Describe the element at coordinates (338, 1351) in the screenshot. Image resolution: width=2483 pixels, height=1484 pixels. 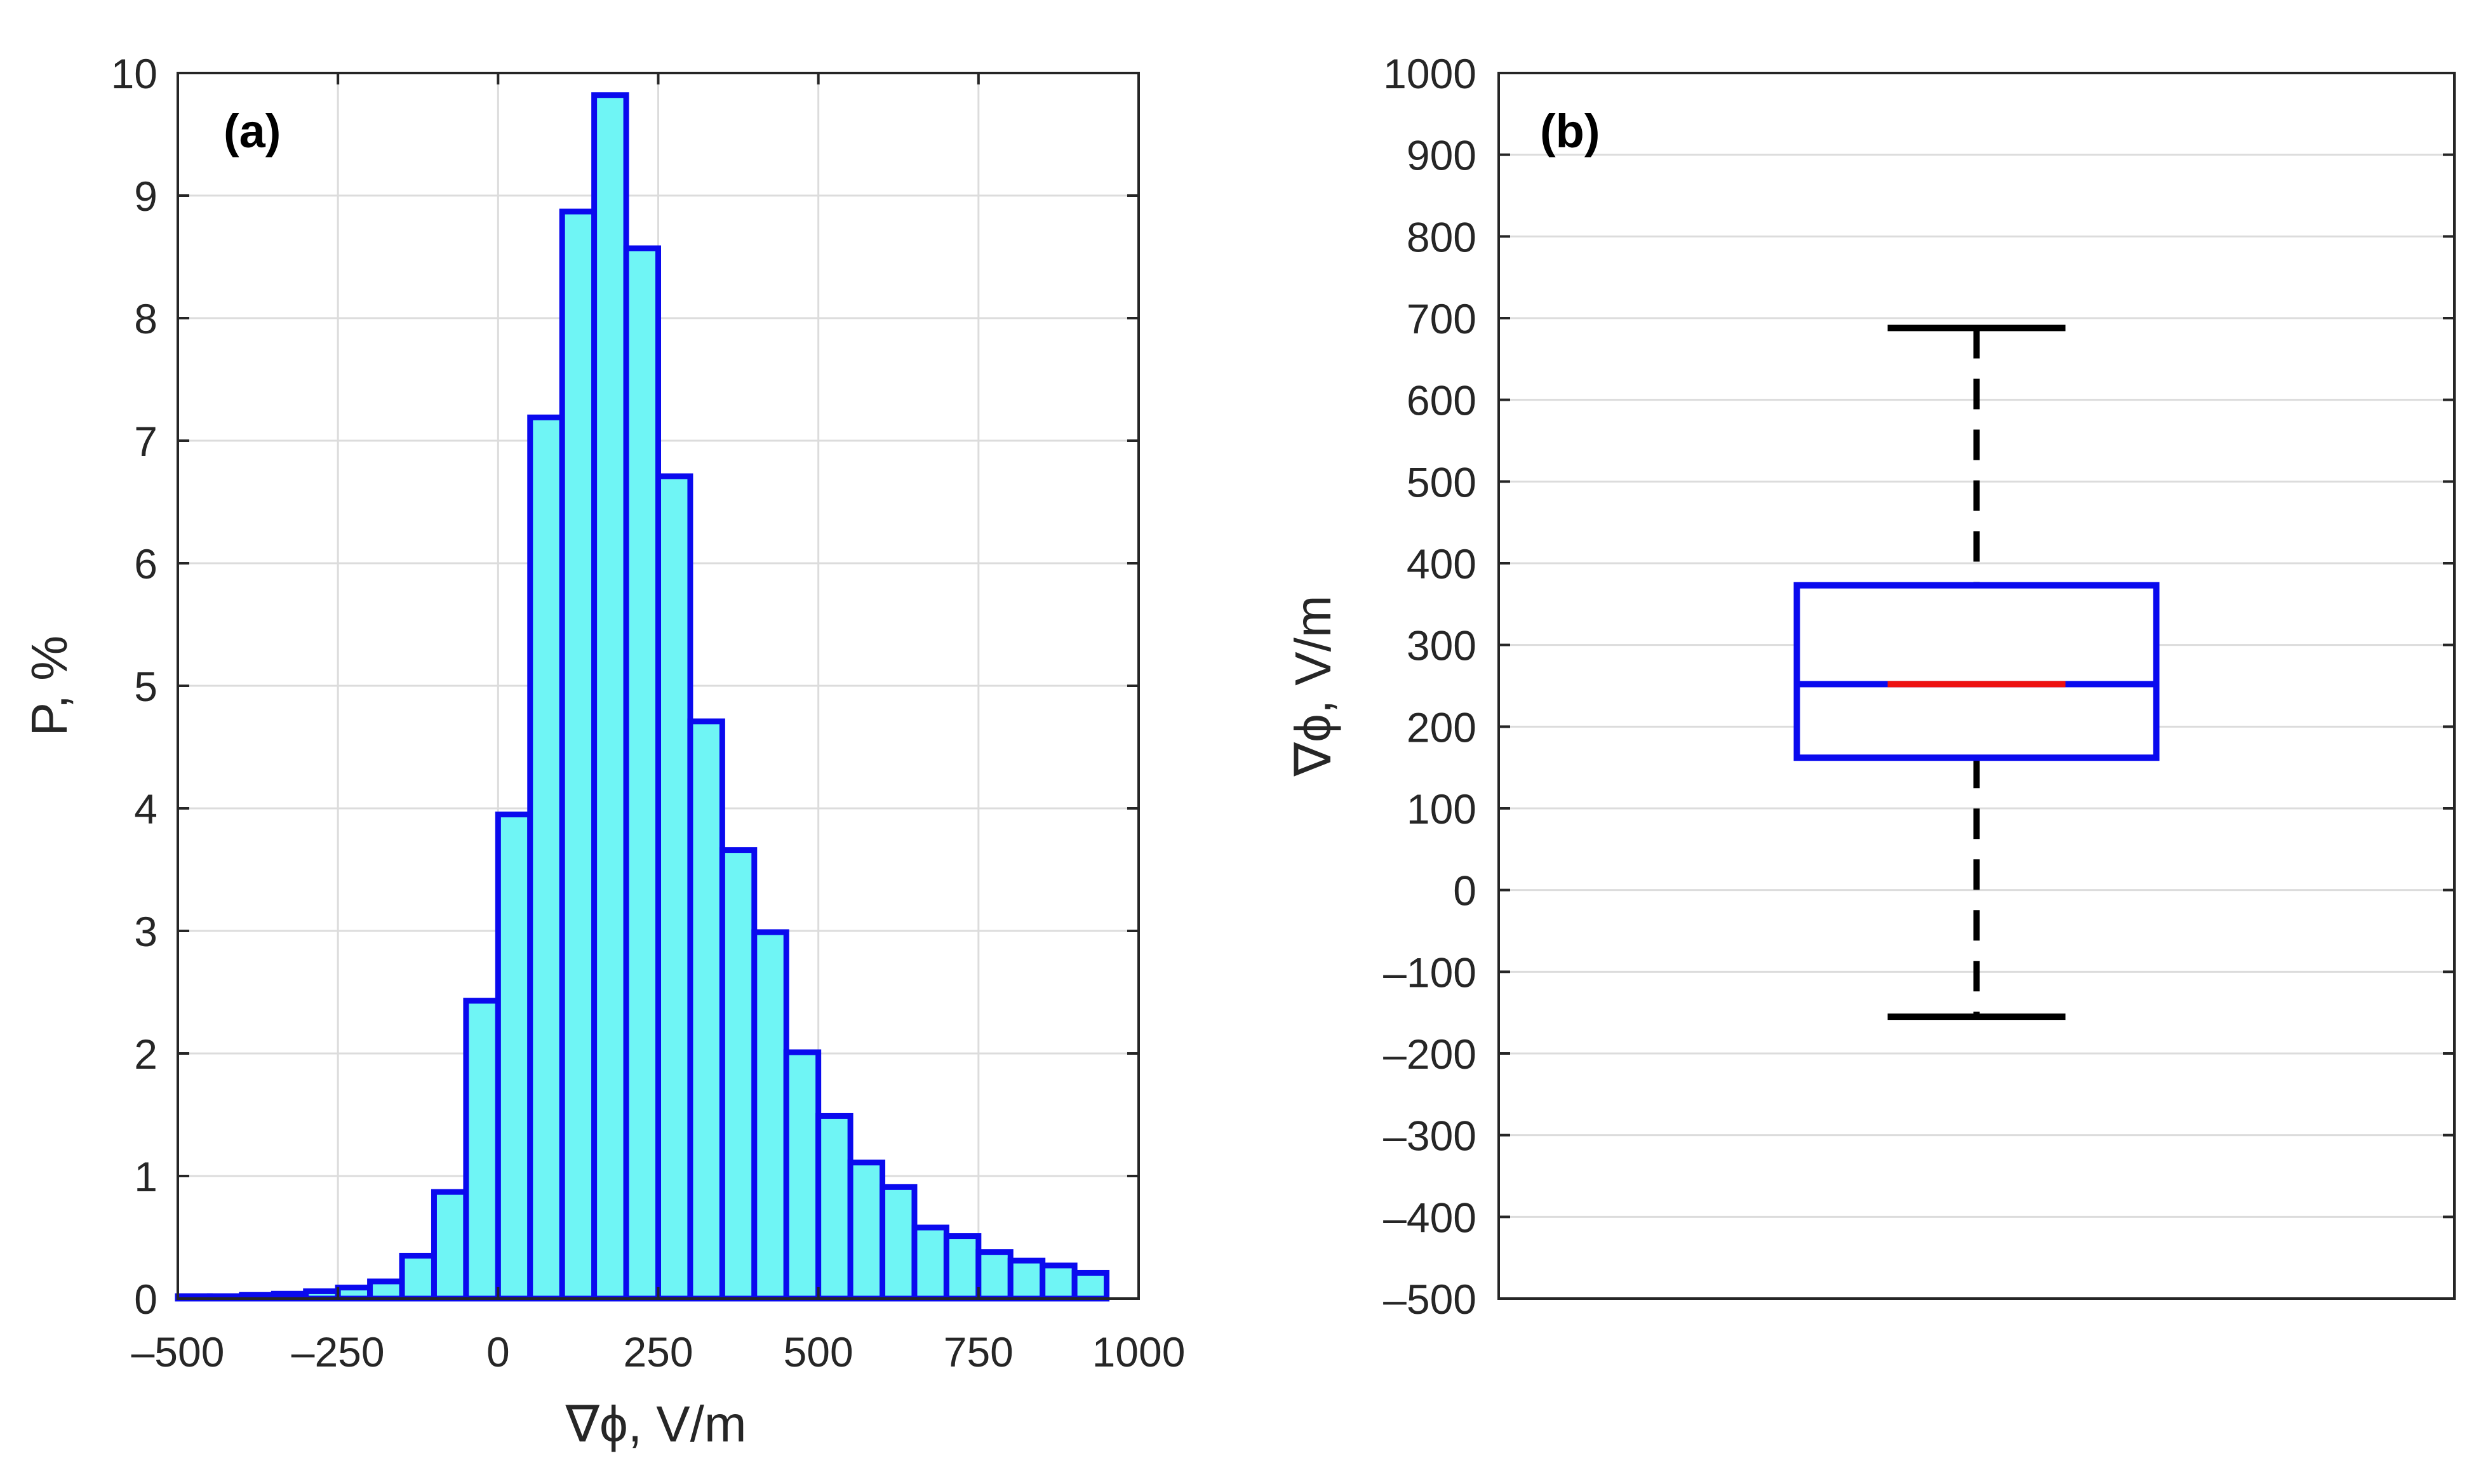
I see `histogram-x-tick-label: –250` at that location.